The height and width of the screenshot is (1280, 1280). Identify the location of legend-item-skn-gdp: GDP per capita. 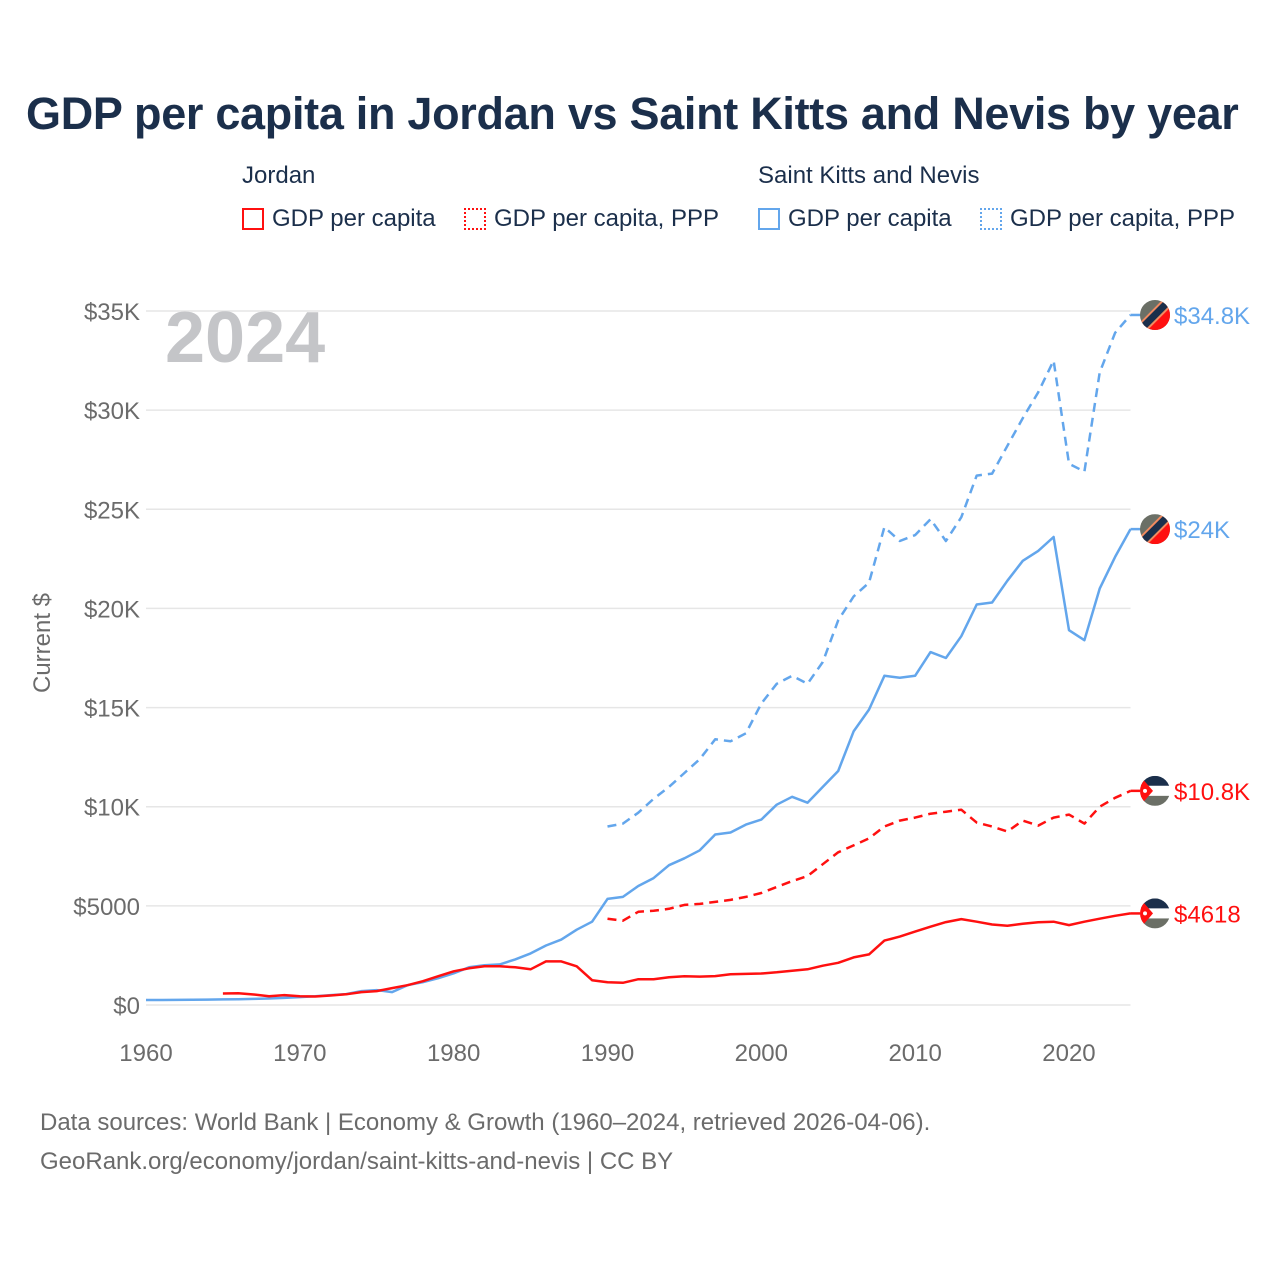
(855, 219).